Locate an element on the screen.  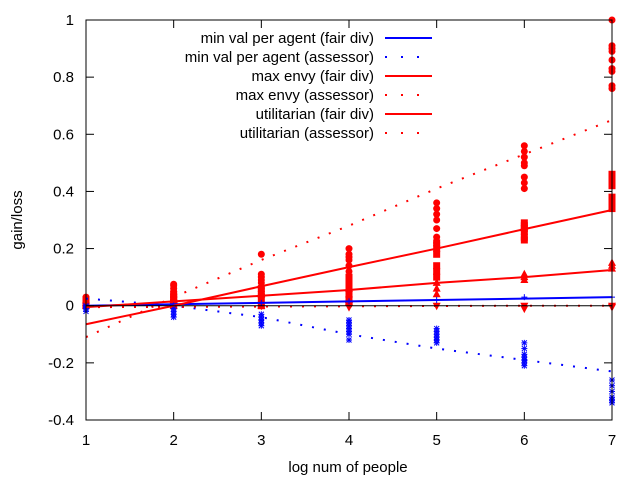
legend-label-5: utilitarian (fair div) is located at coordinates (315, 114).